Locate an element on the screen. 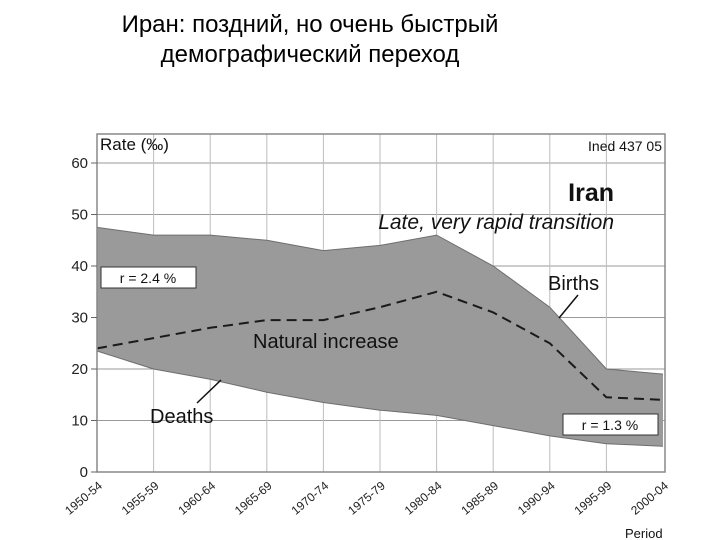  x-tick-label: 1990-94 is located at coordinates (536, 497).